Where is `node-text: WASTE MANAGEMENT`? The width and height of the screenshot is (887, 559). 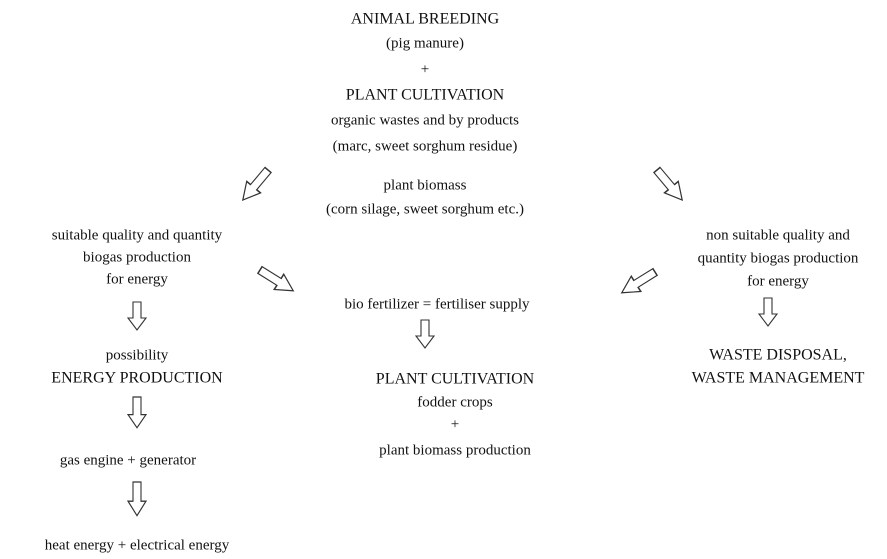 node-text: WASTE MANAGEMENT is located at coordinates (778, 378).